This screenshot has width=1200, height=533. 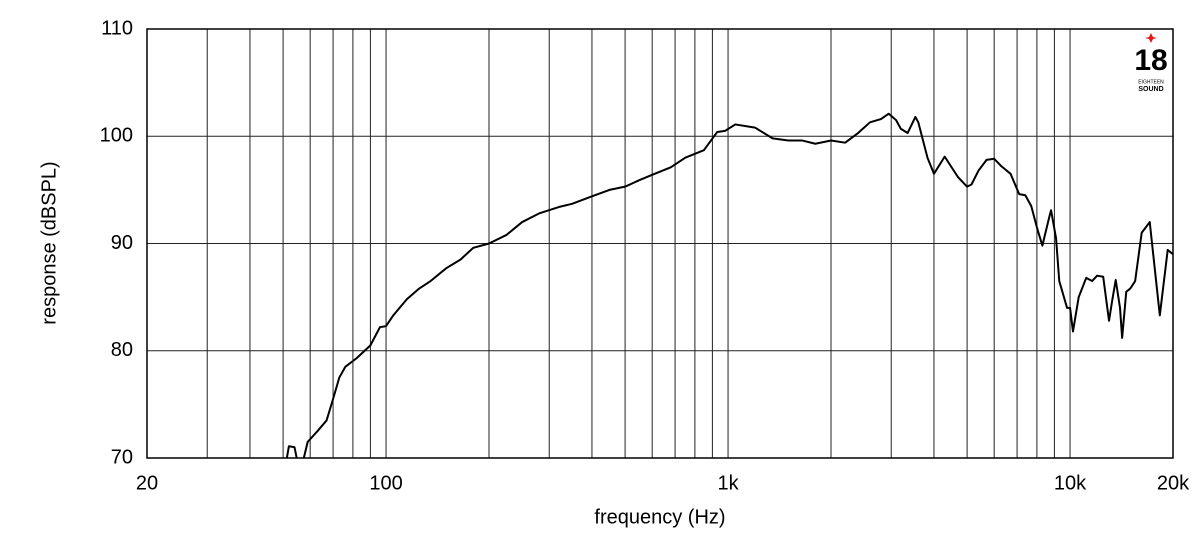 What do you see at coordinates (1151, 38) in the screenshot?
I see `logo-star` at bounding box center [1151, 38].